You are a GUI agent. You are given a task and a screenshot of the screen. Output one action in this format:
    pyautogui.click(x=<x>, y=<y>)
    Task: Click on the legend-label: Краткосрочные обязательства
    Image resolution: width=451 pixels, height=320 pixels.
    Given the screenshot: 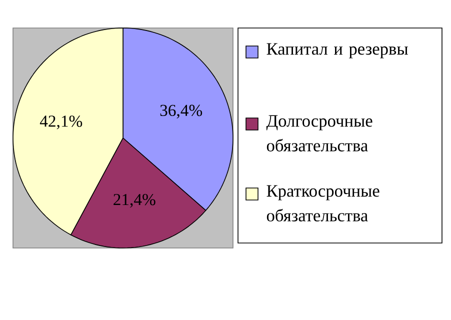 What is the action you would take?
    pyautogui.click(x=323, y=203)
    